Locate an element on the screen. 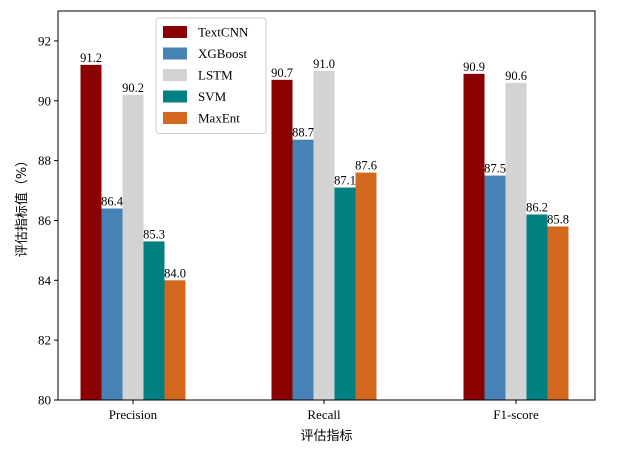 The image size is (640, 452). y-tick-label: 86 is located at coordinates (45, 220).